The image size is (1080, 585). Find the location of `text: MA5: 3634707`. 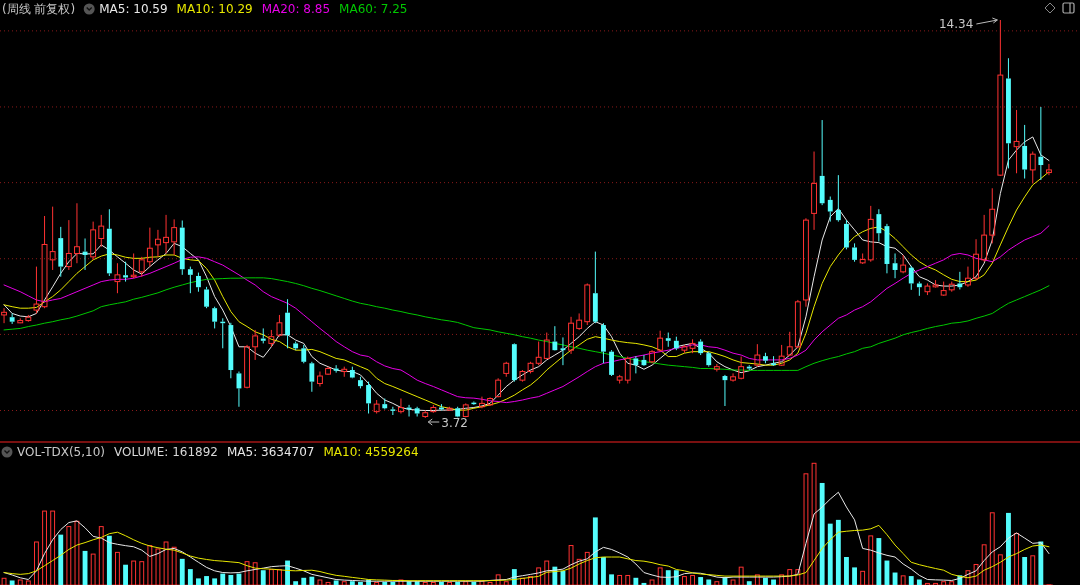

text: MA5: 3634707 is located at coordinates (270, 452).